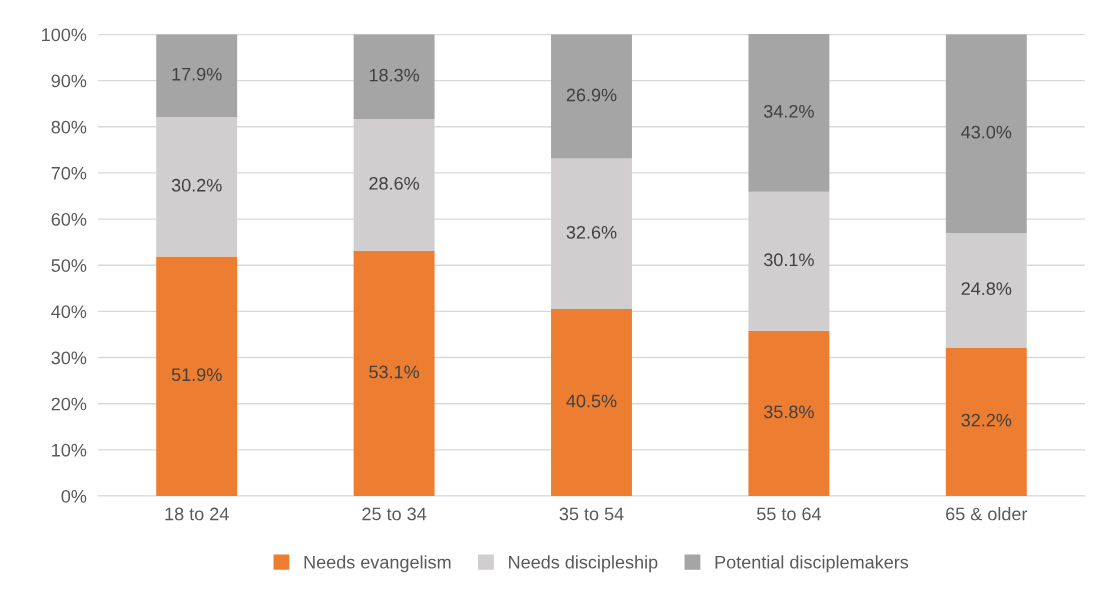 Image resolution: width=1105 pixels, height=615 pixels. What do you see at coordinates (69, 404) in the screenshot?
I see `y-tick-label: 20%` at bounding box center [69, 404].